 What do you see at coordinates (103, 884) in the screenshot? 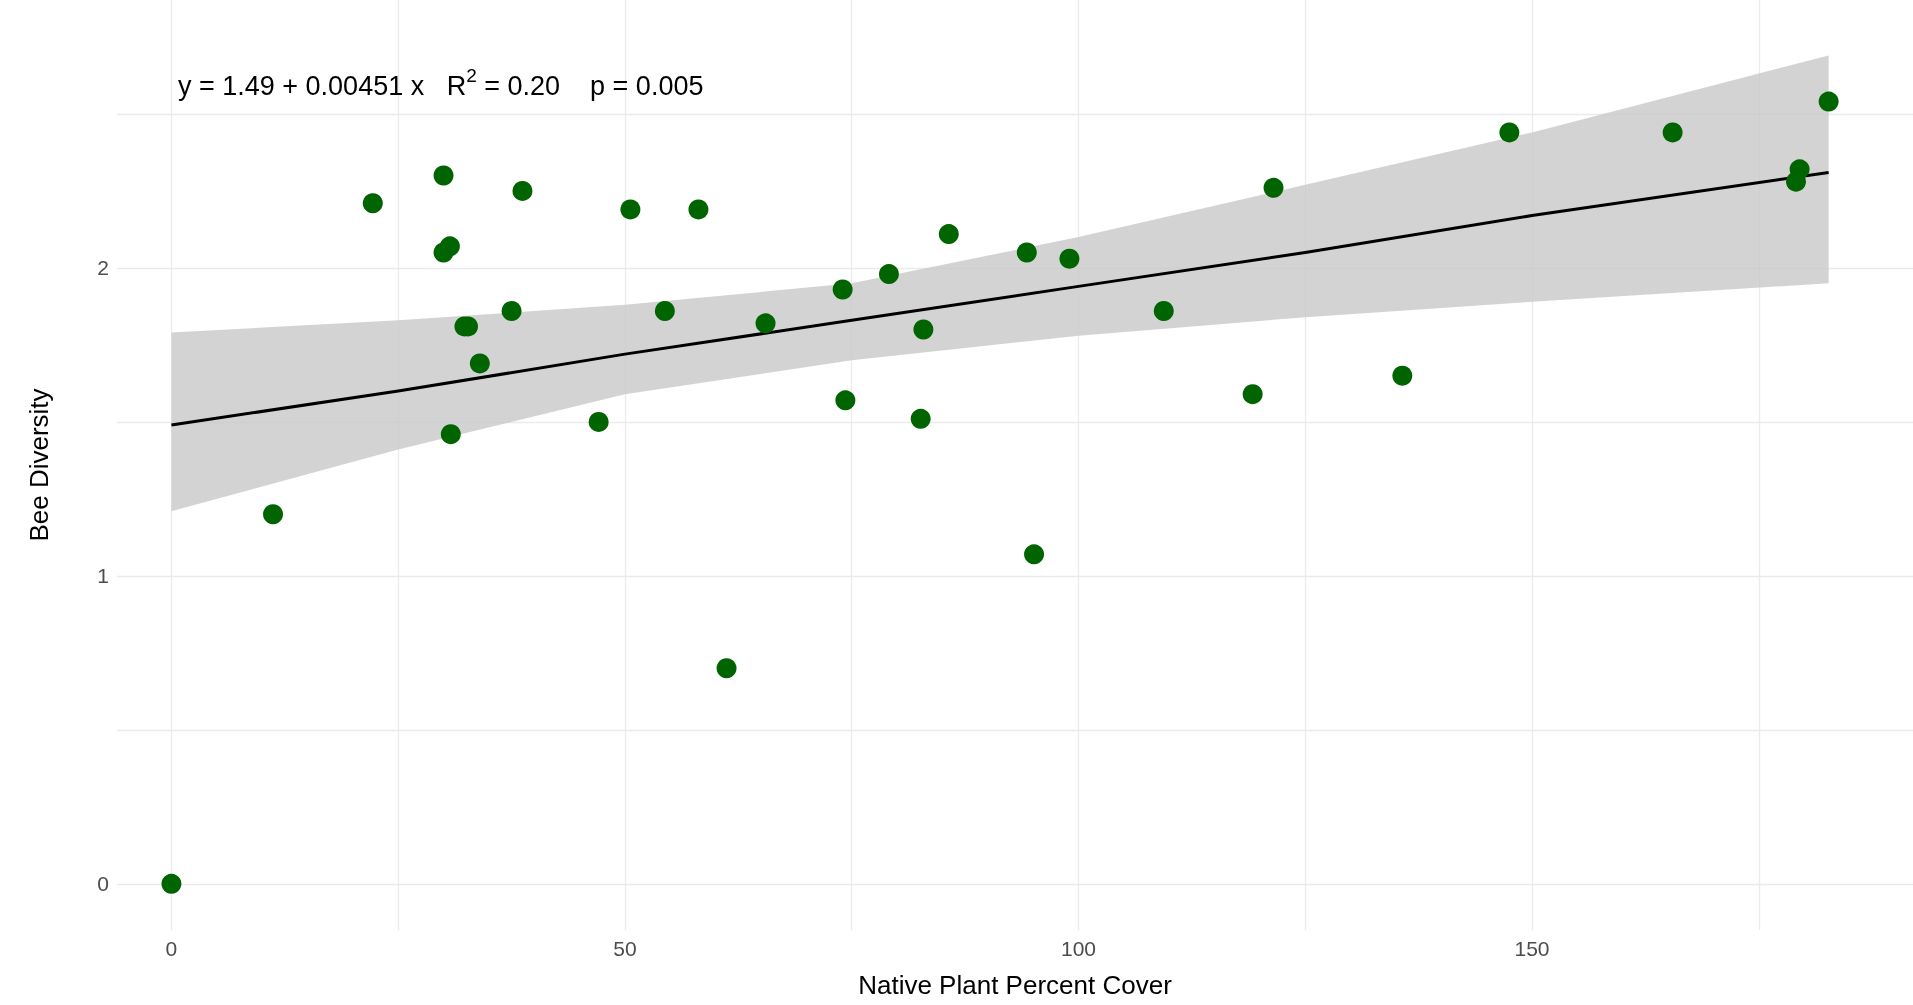
I see `y-tick-label: 0` at bounding box center [103, 884].